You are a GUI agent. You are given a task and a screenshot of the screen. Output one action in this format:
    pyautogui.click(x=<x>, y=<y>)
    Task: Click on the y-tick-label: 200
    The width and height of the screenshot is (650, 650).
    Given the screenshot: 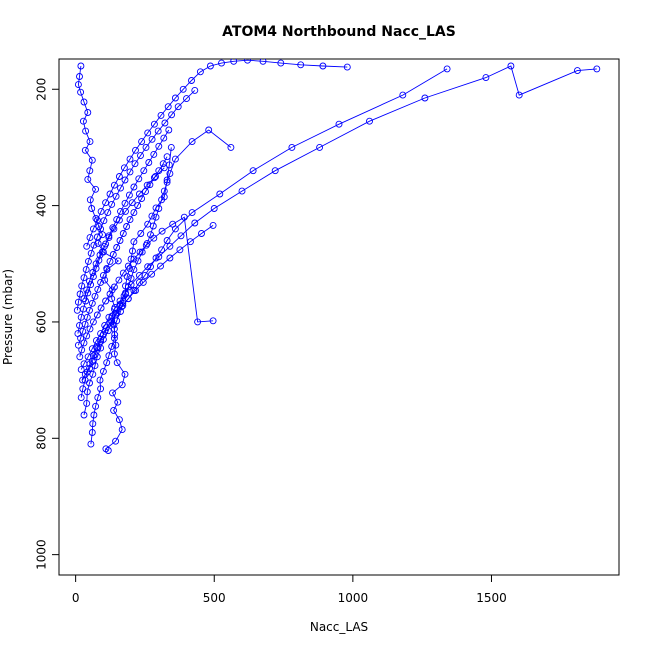 What is the action you would take?
    pyautogui.click(x=42, y=89)
    